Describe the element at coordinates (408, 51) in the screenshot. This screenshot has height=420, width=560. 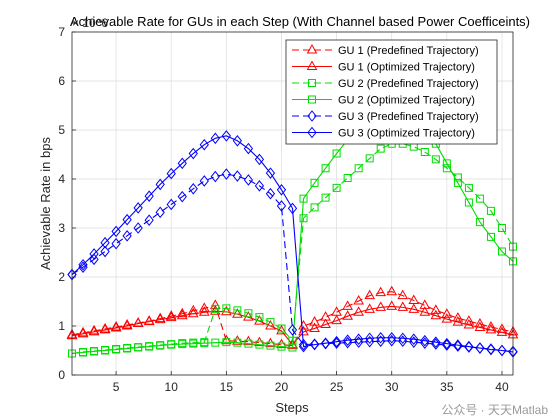
I see `legend-label: GU 1 (Predefined Trajectory)` at that location.